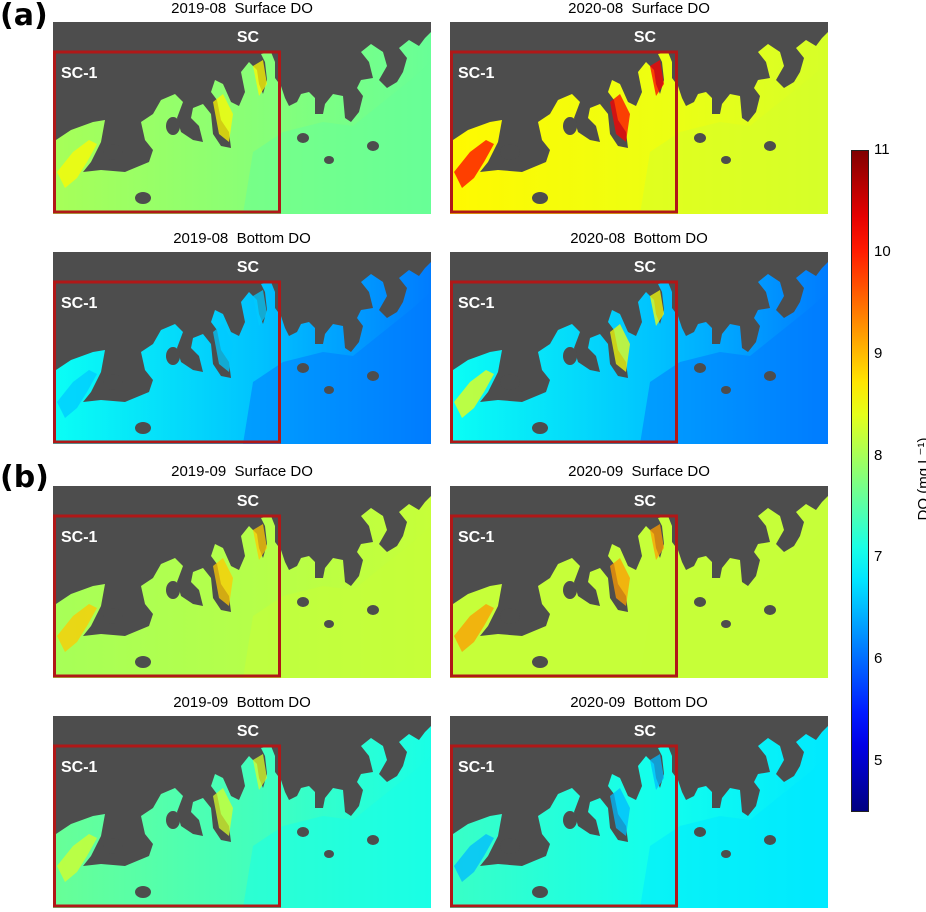  What do you see at coordinates (242, 471) in the screenshot?
I see `panel-title: 2019-09 Surface DO` at bounding box center [242, 471].